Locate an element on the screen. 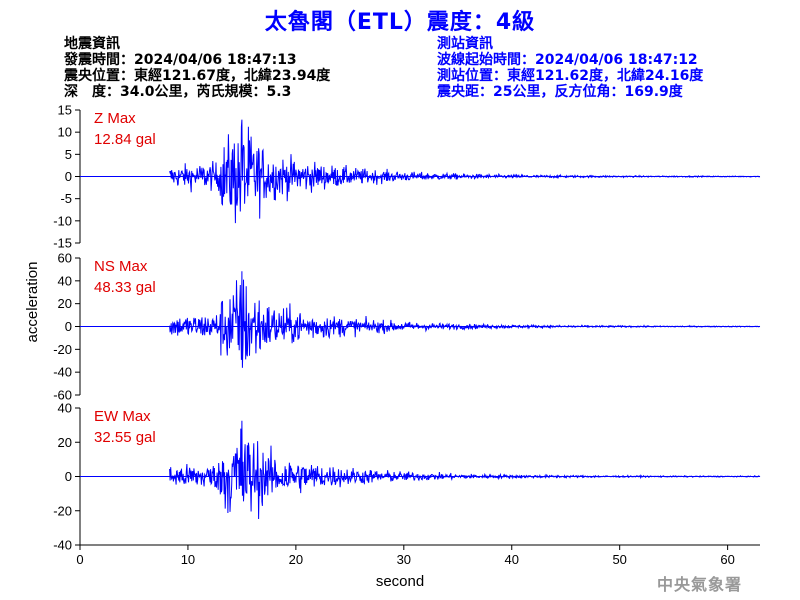 This screenshot has width=800, height=600. y-tick-label-z: -10 is located at coordinates (62, 220).